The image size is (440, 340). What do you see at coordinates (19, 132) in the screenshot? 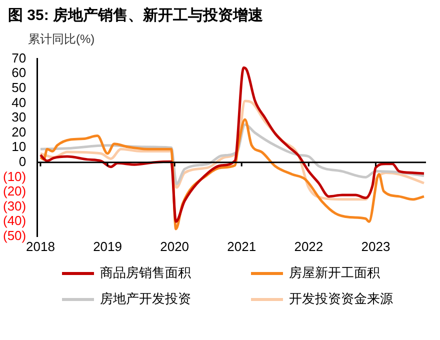
I see `y-tick-label: 20` at bounding box center [19, 132].